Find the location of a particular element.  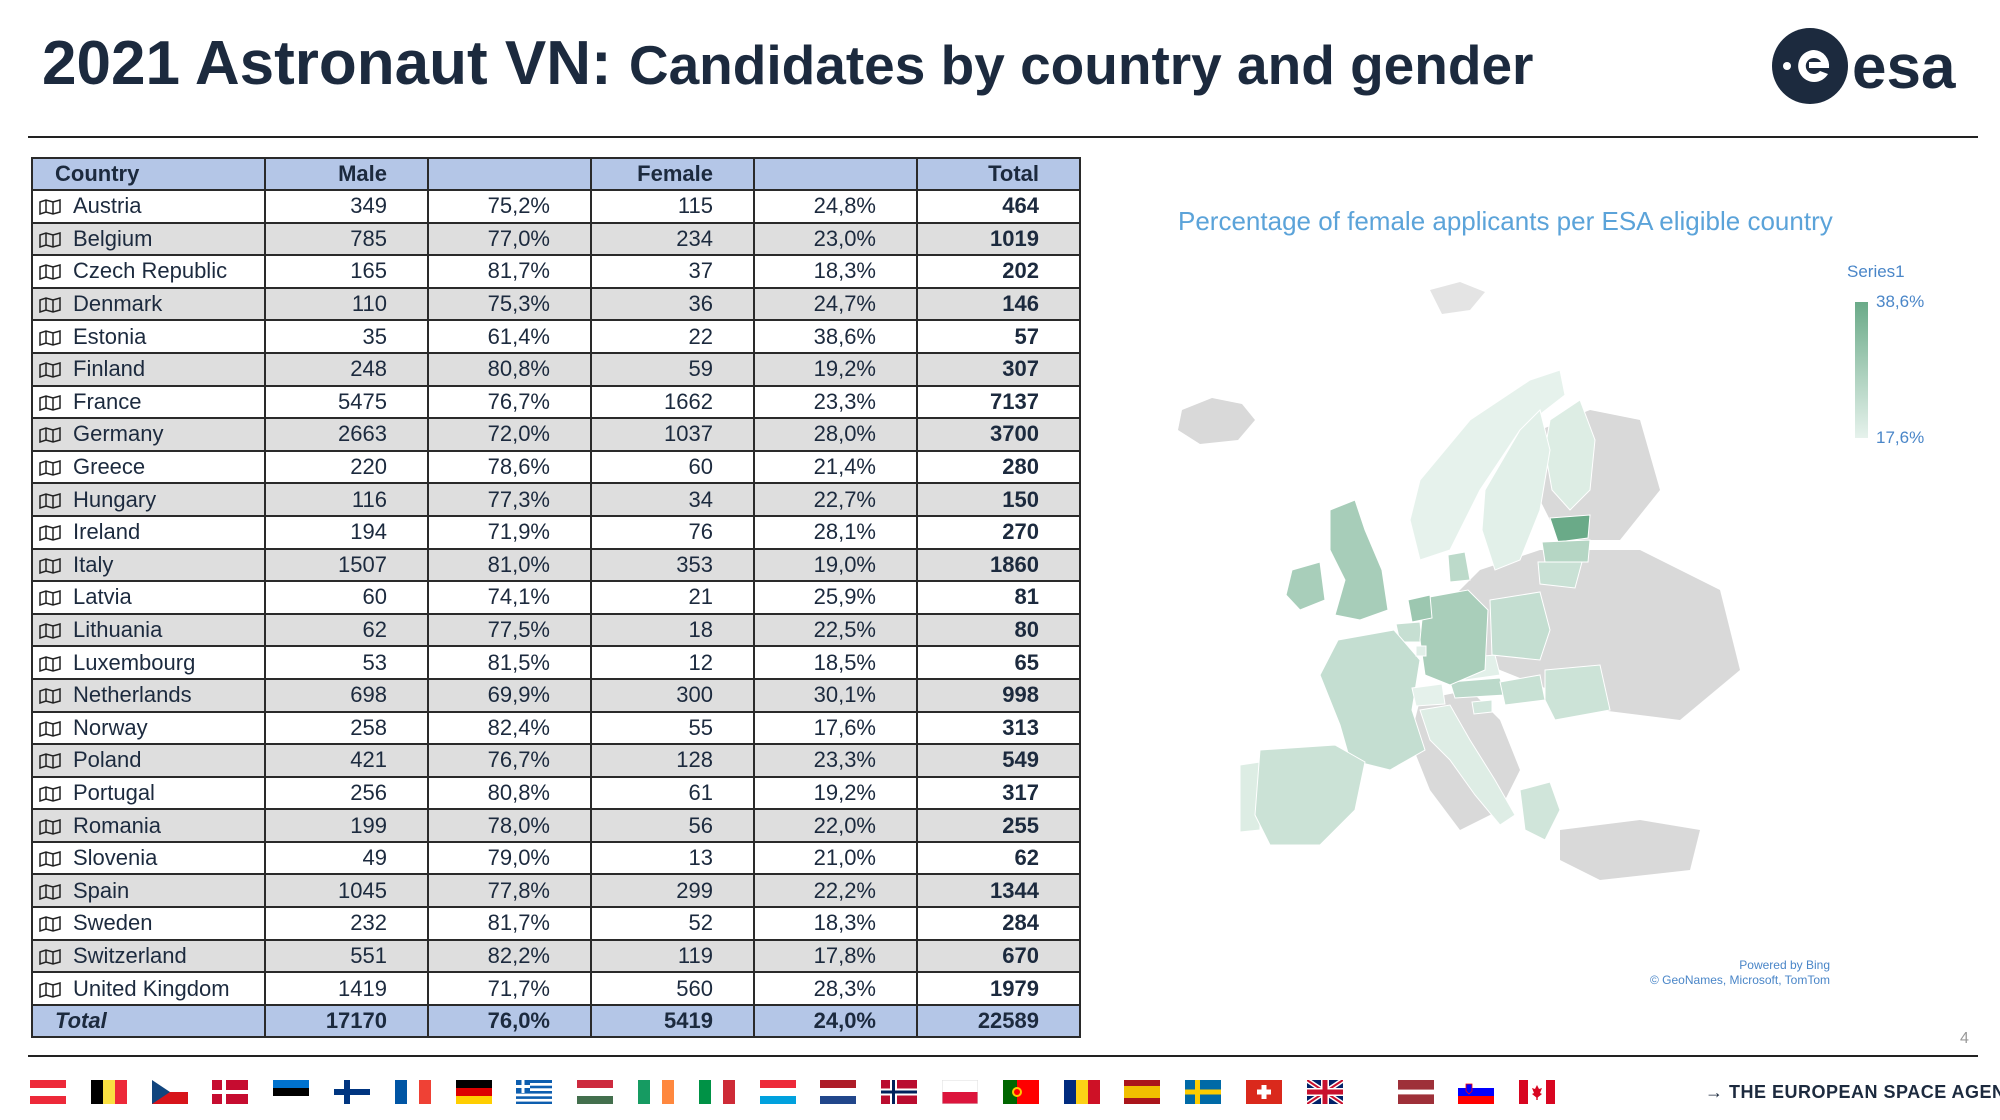

cell-female-pct: 21,0% is located at coordinates (835, 858).